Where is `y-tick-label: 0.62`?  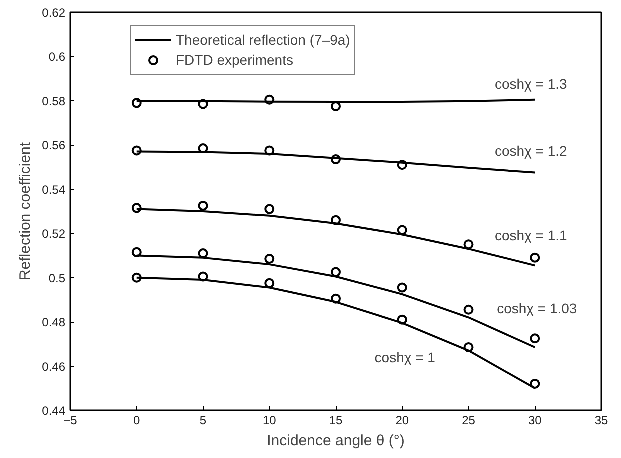 y-tick-label: 0.62 is located at coordinates (54, 13).